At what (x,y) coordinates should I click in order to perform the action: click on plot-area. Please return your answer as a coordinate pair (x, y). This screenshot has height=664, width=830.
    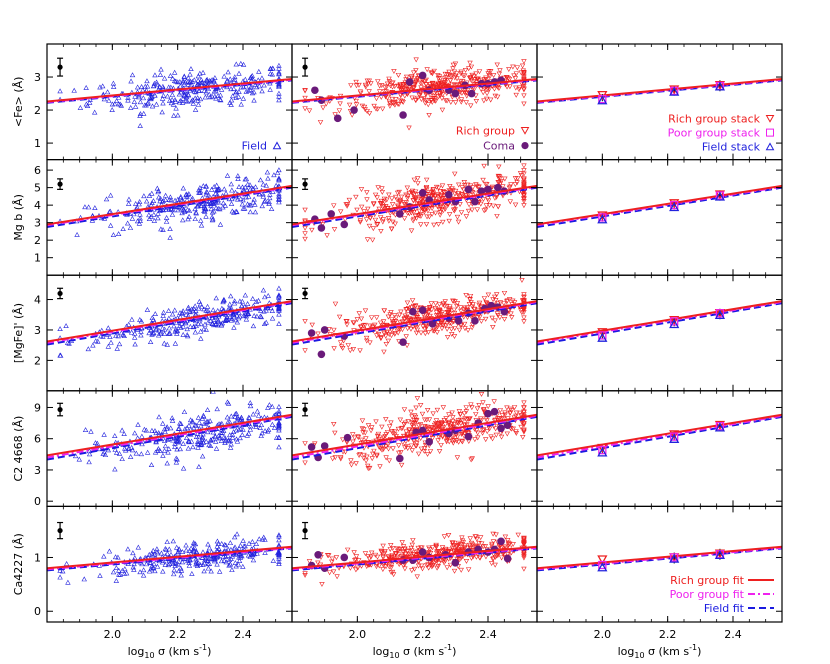
    Looking at the image, I should click on (414, 559).